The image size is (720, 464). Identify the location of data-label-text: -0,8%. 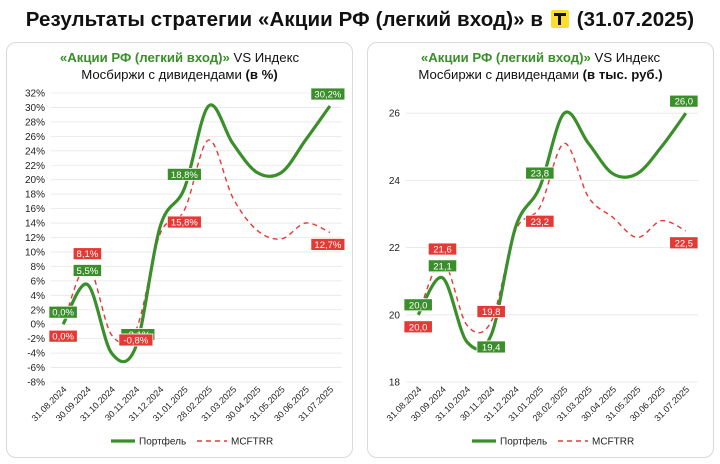
(135, 340).